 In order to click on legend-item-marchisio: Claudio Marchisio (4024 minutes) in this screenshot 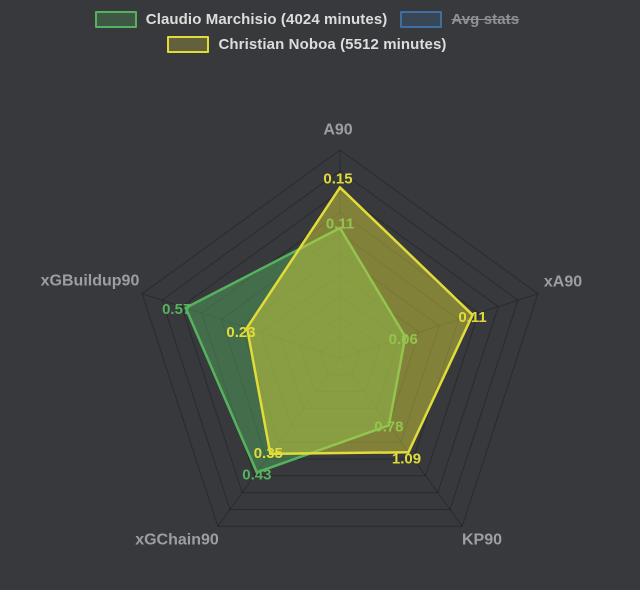, I will do `click(241, 19)`.